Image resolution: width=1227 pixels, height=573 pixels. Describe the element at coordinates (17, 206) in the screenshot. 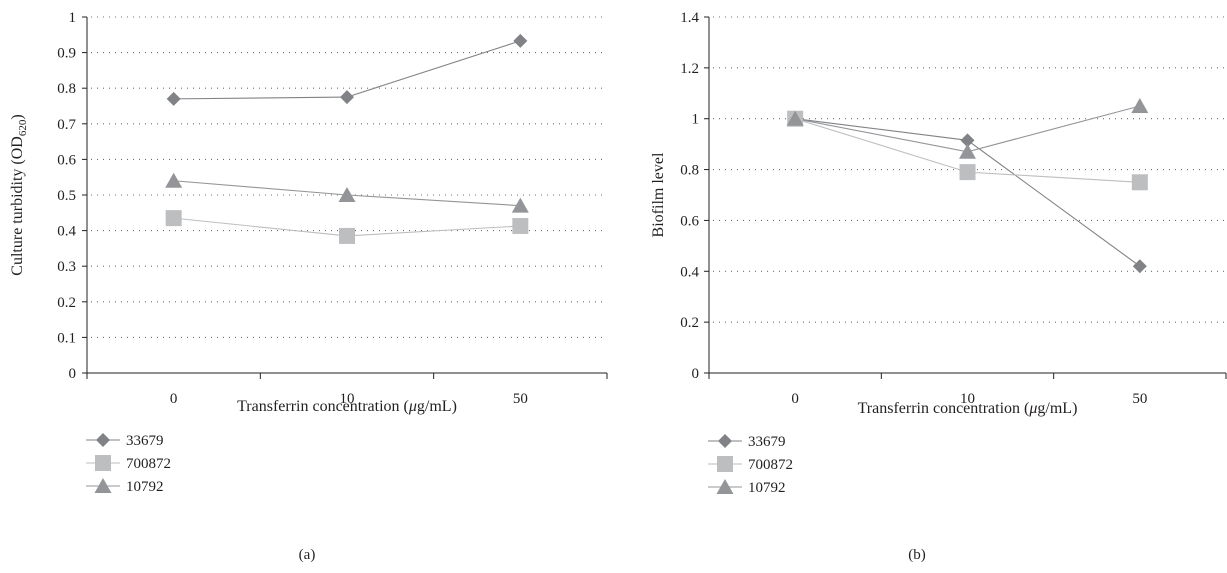

I see `y-axis-title-text: Culture turbidity (OD` at that location.